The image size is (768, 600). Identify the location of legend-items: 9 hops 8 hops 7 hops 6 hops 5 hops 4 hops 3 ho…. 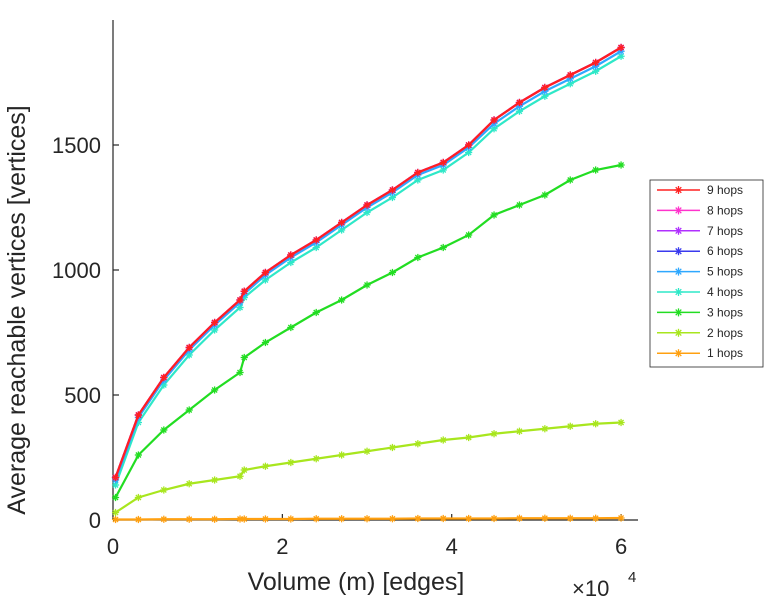
(700, 271).